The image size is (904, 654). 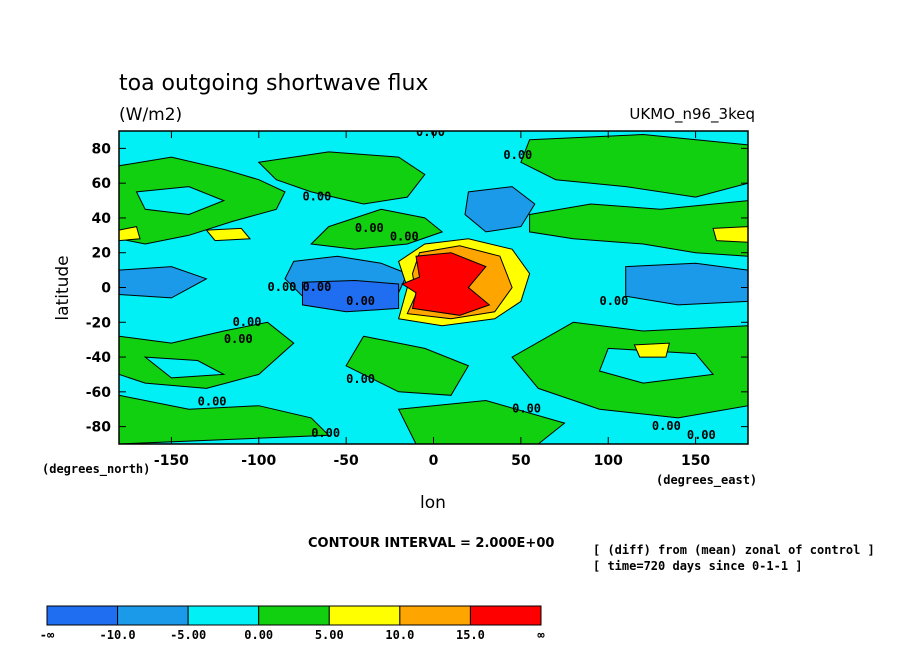 I want to click on region-cyan-hole3, so click(x=656, y=365).